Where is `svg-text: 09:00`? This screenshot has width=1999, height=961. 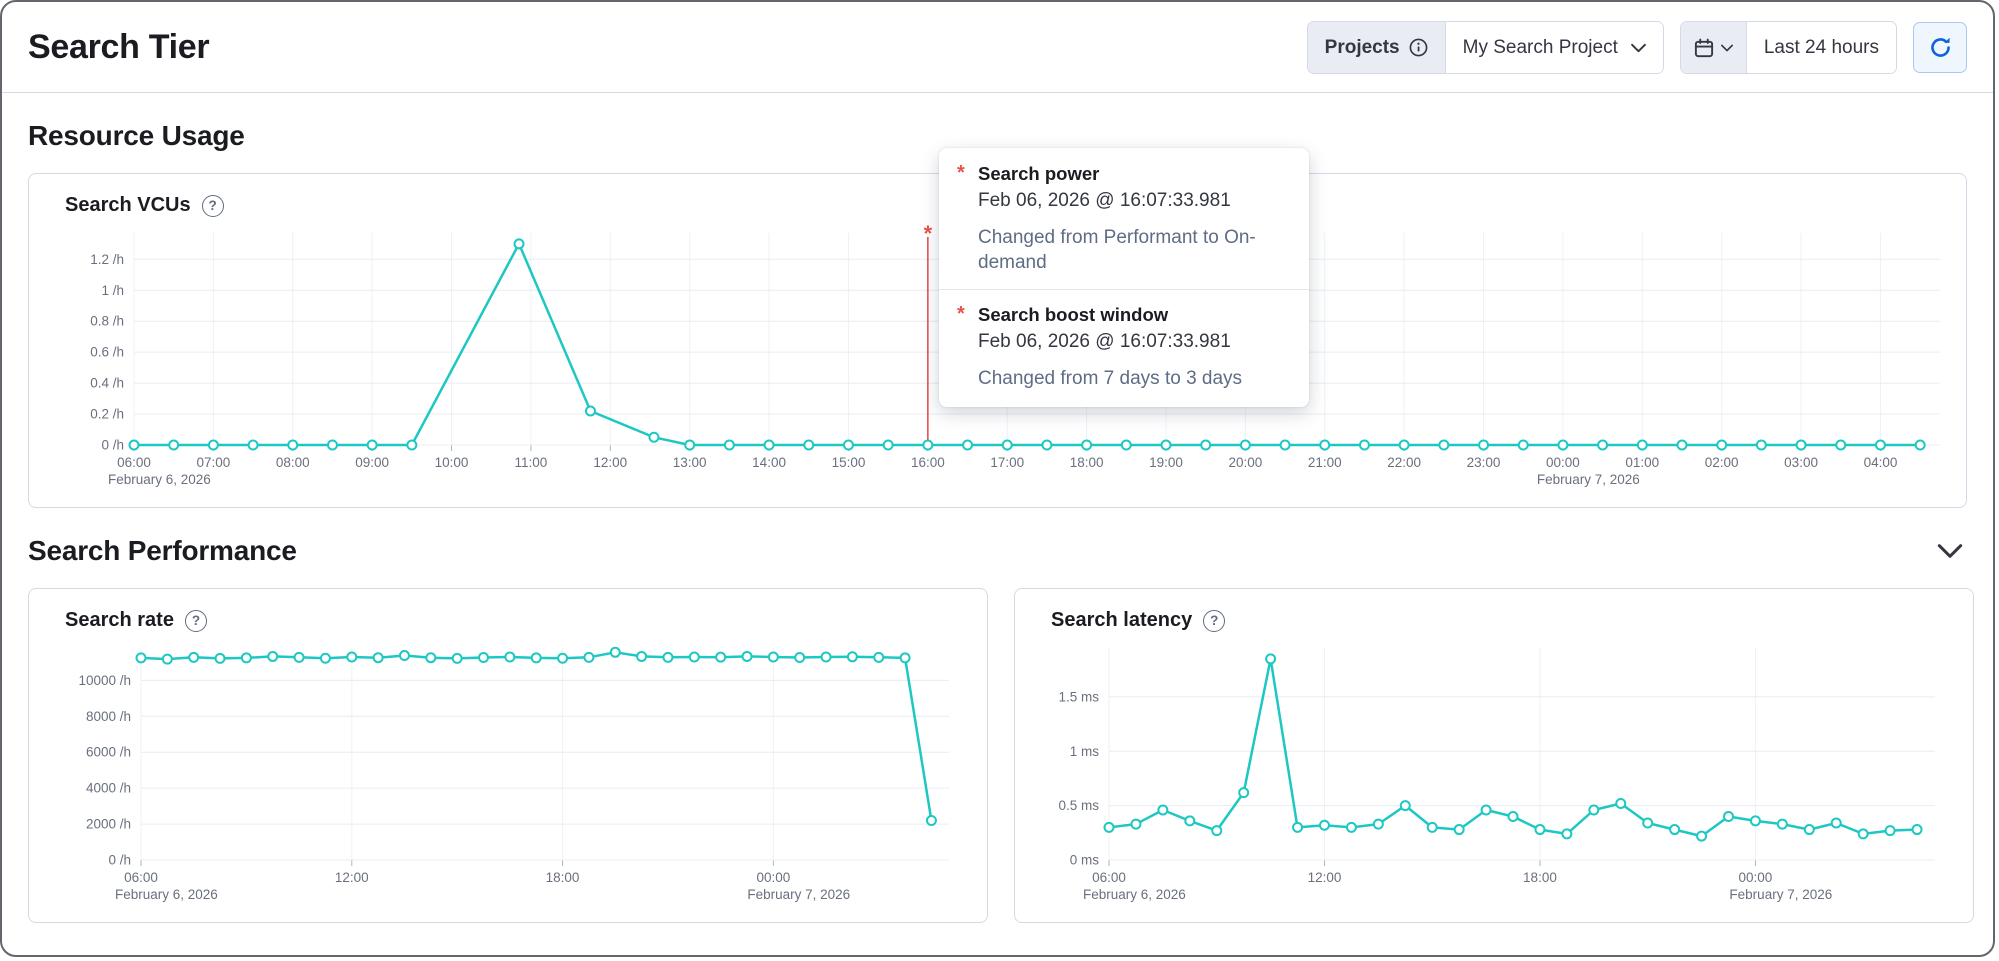 svg-text: 09:00 is located at coordinates (372, 462).